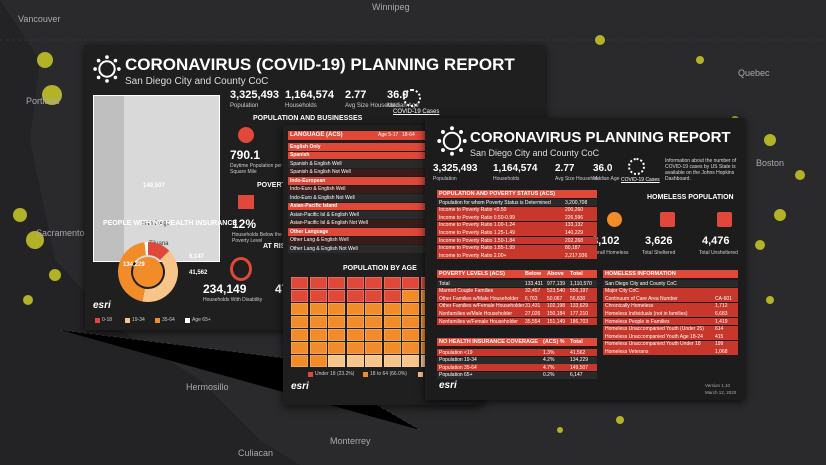 This screenshot has width=826, height=465. I want to click on legend-label: 19-34, so click(138, 320).